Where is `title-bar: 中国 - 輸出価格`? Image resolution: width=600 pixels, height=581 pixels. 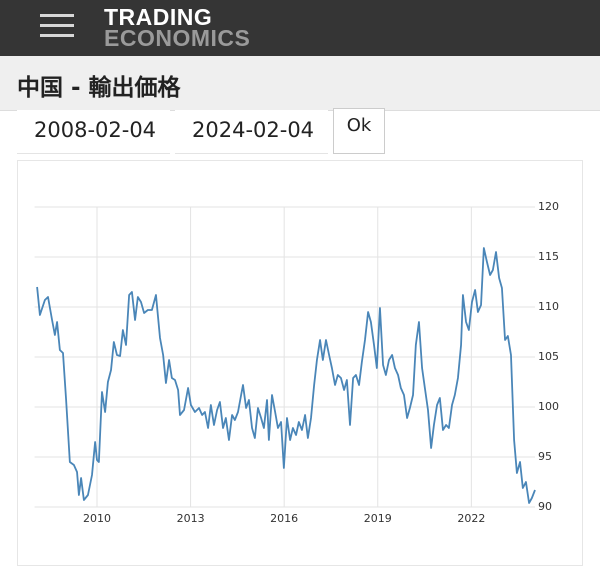 title-bar: 中国 - 輸出価格 is located at coordinates (300, 83).